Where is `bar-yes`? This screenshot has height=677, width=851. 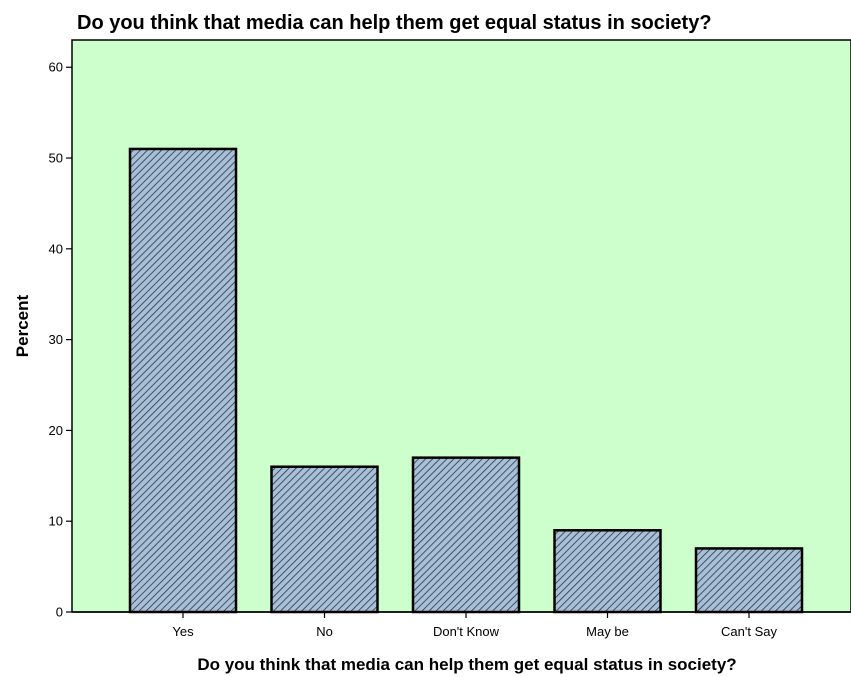 bar-yes is located at coordinates (183, 380).